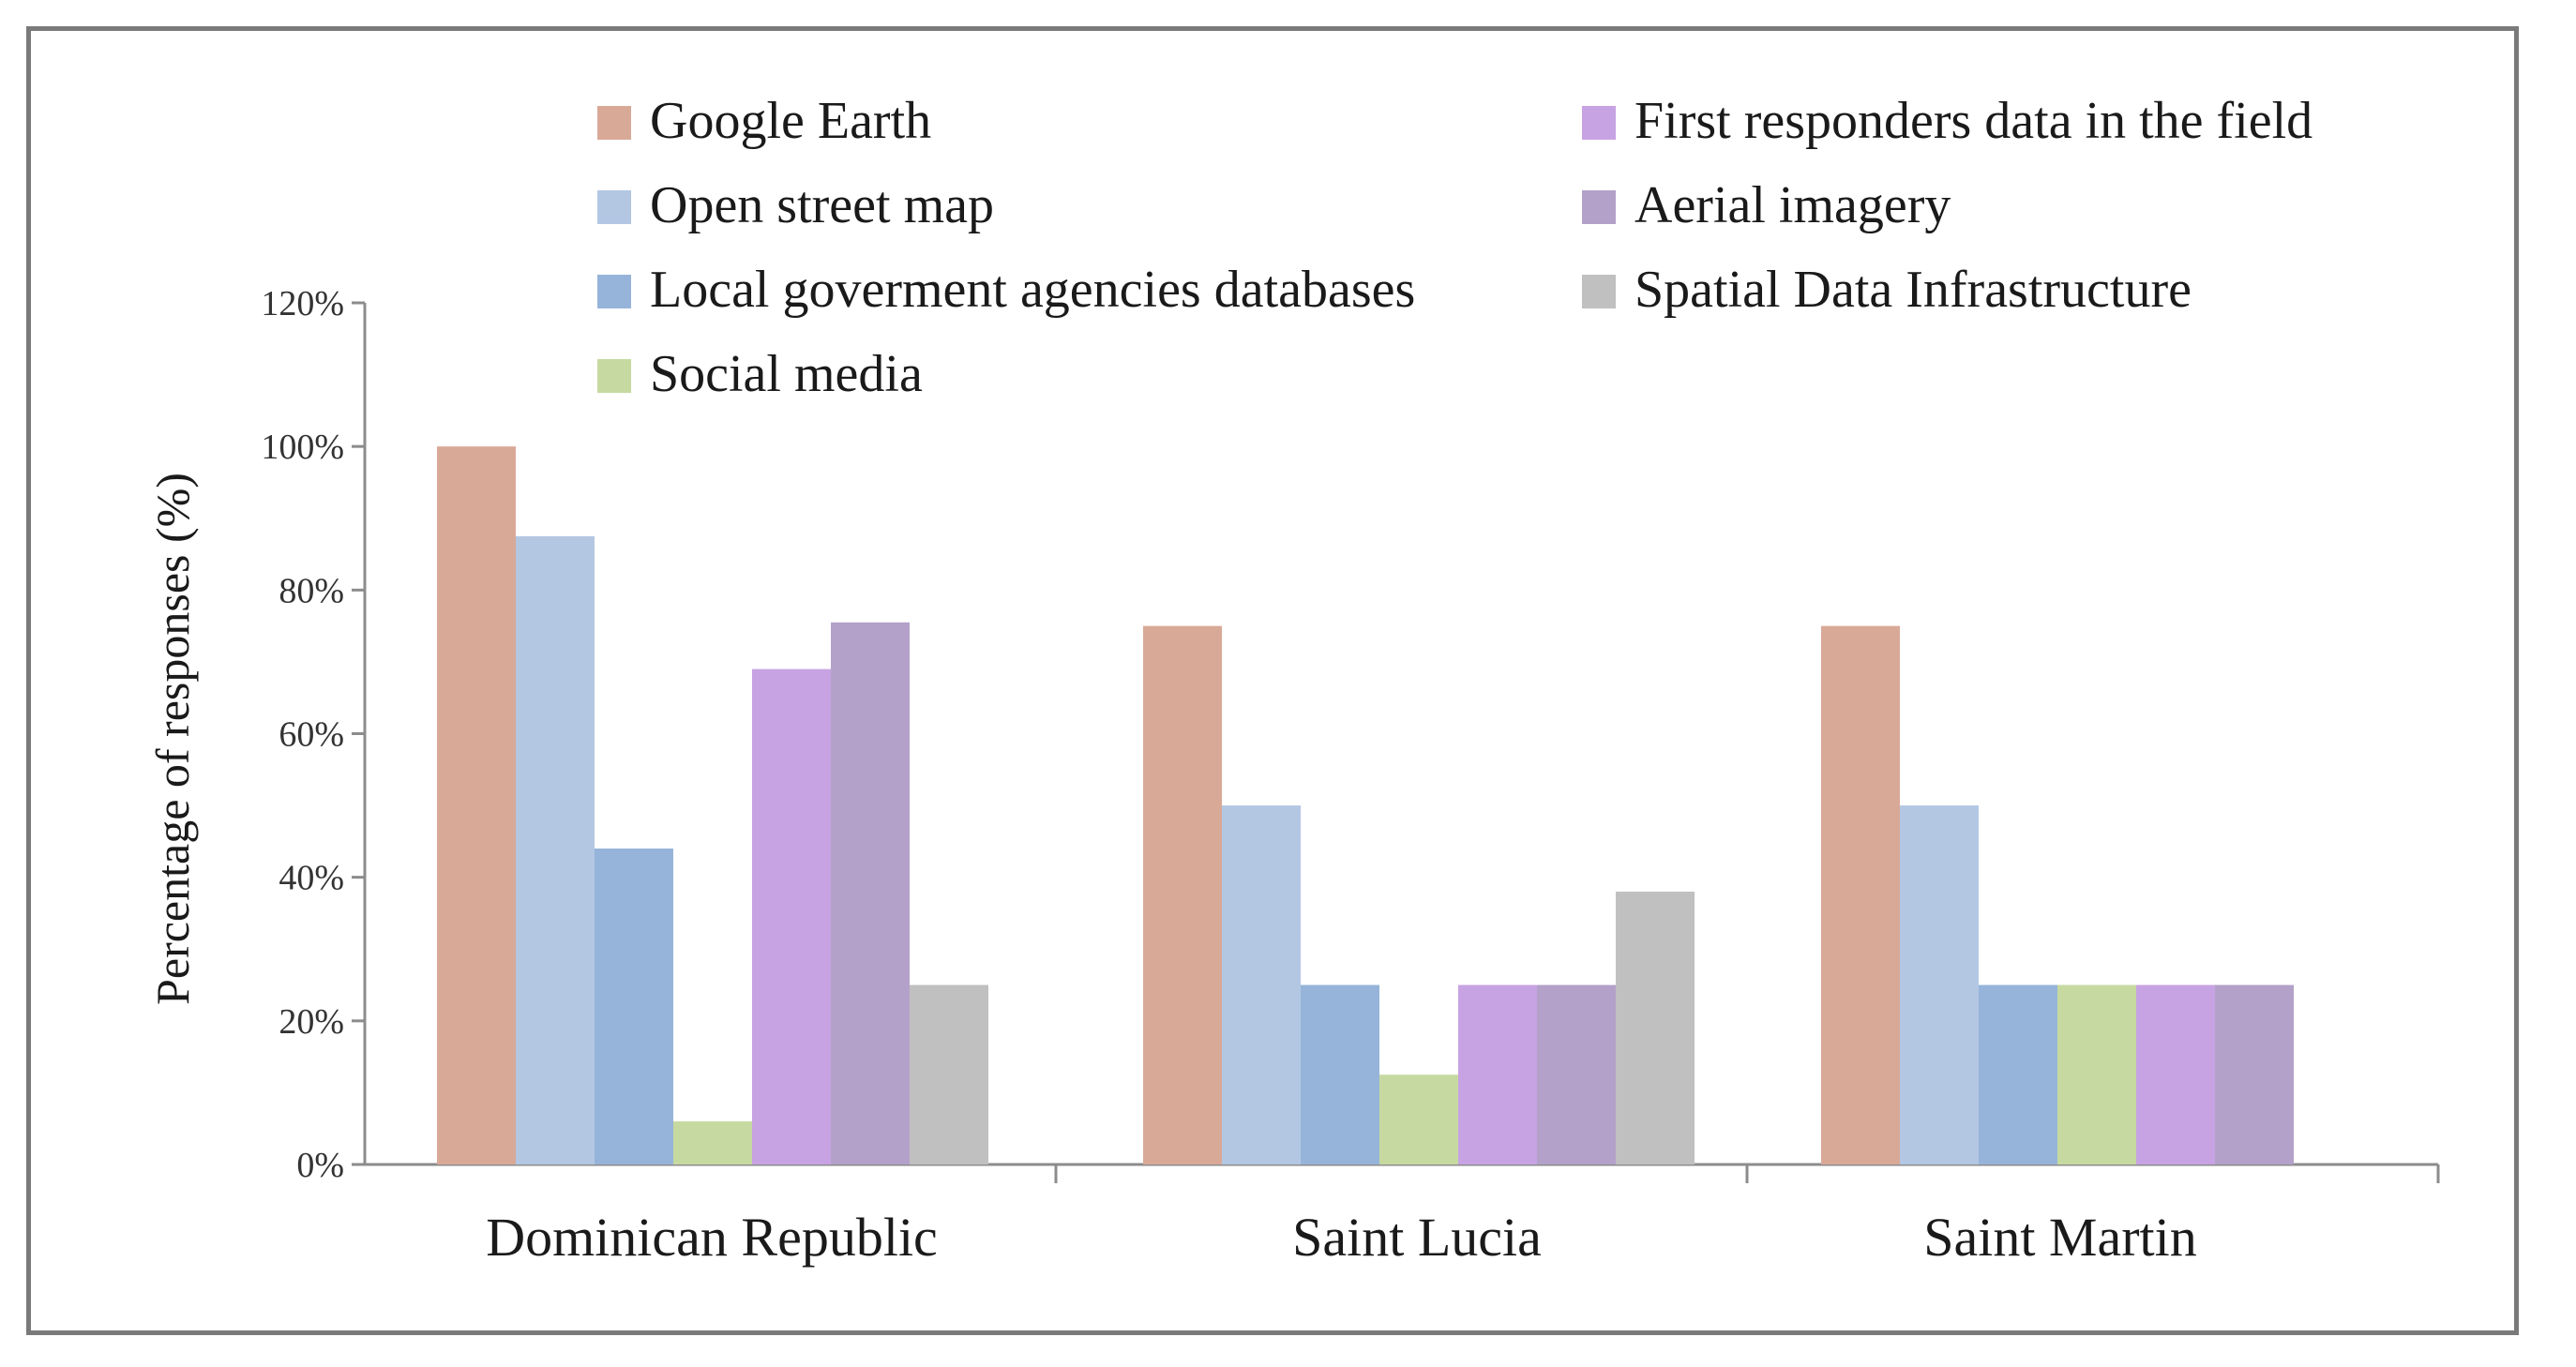 The width and height of the screenshot is (2576, 1367). Describe the element at coordinates (712, 1237) in the screenshot. I see `x-tick-label-dominican-republic: Dominican Republic` at that location.